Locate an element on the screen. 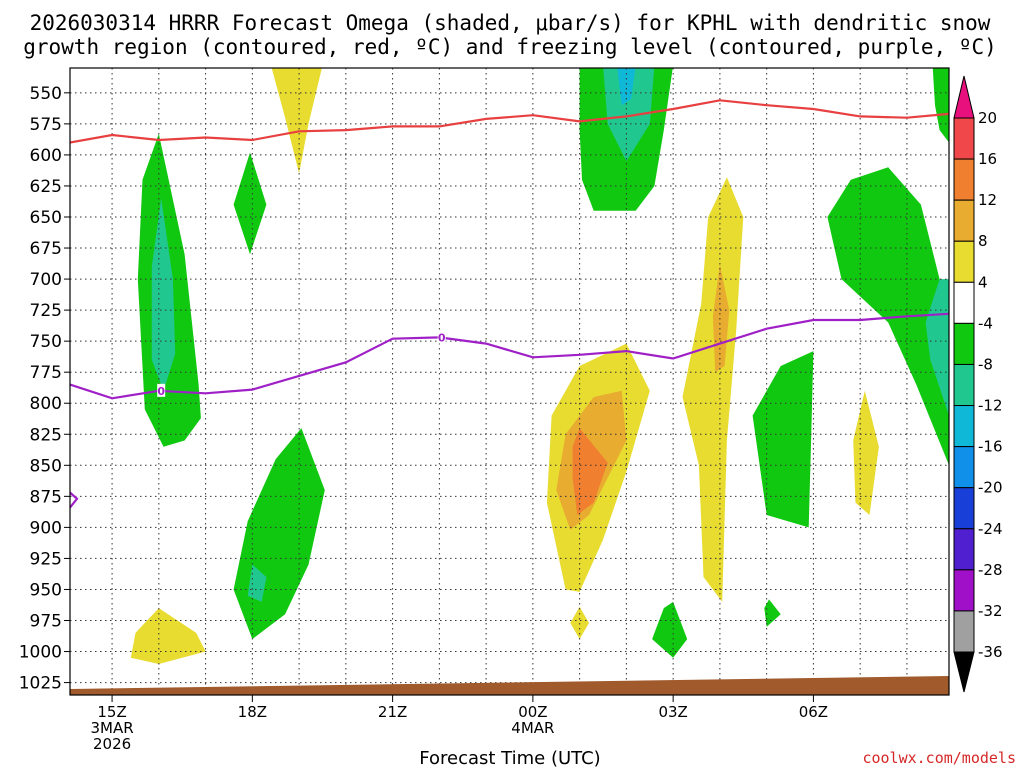 This screenshot has height=768, width=1024. colorbar-label--36: -36 is located at coordinates (990, 652).